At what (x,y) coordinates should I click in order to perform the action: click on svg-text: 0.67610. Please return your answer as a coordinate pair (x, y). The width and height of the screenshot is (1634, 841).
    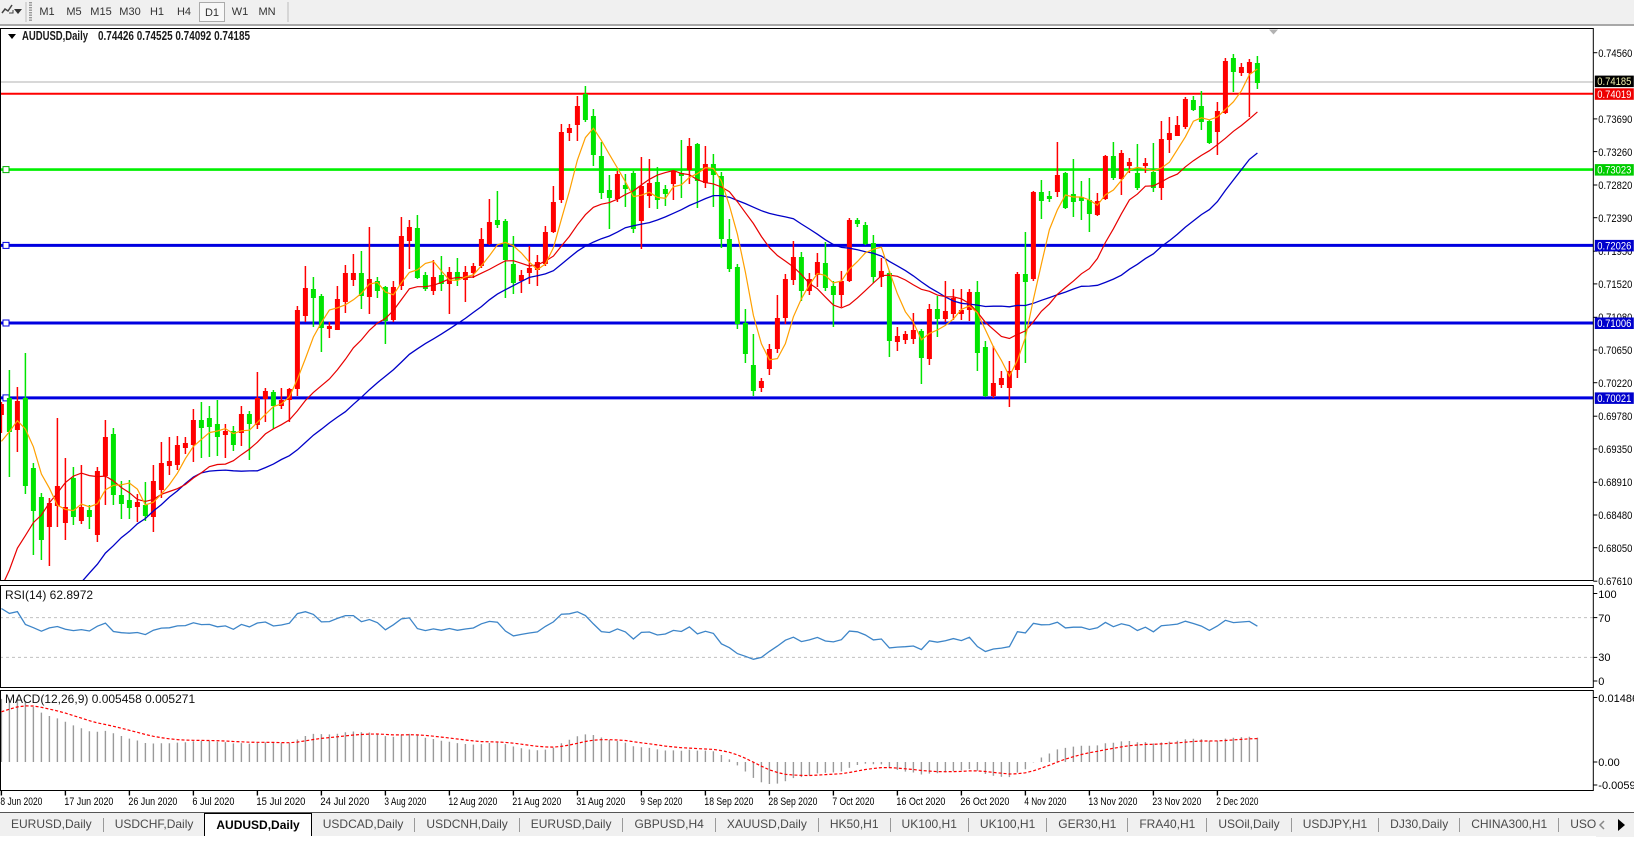
    Looking at the image, I should click on (1615, 582).